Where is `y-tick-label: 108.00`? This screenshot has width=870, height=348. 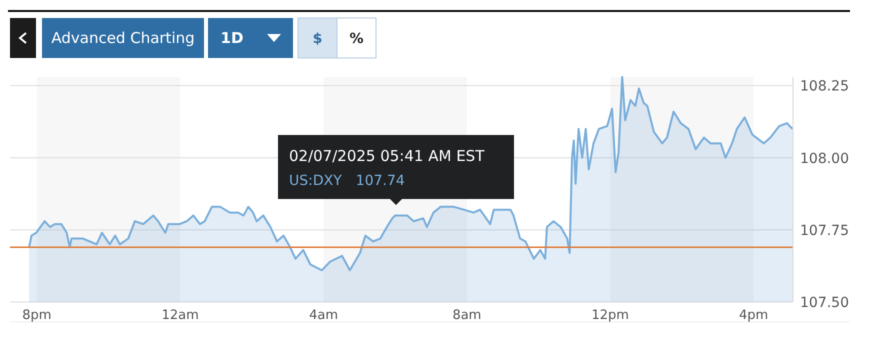
y-tick-label: 108.00 is located at coordinates (824, 158).